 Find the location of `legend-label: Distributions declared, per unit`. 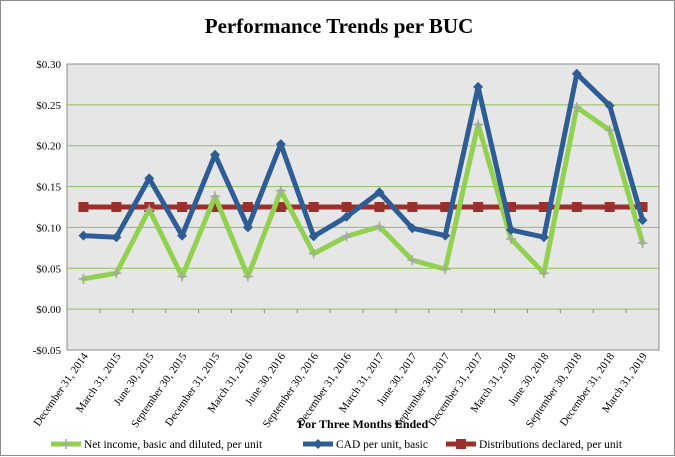

legend-label: Distributions declared, per unit is located at coordinates (551, 445).